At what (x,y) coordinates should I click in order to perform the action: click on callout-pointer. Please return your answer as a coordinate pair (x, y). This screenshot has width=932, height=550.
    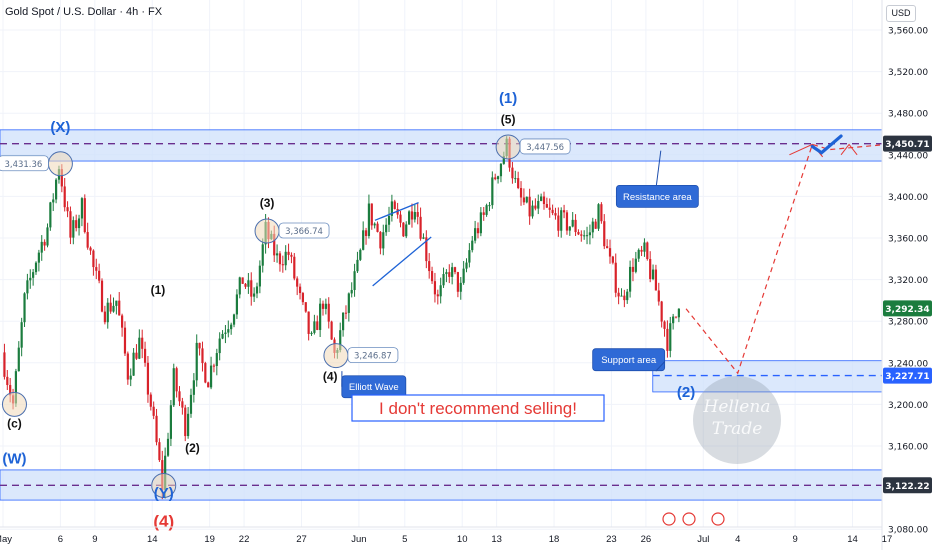
    Looking at the image, I should click on (660, 366).